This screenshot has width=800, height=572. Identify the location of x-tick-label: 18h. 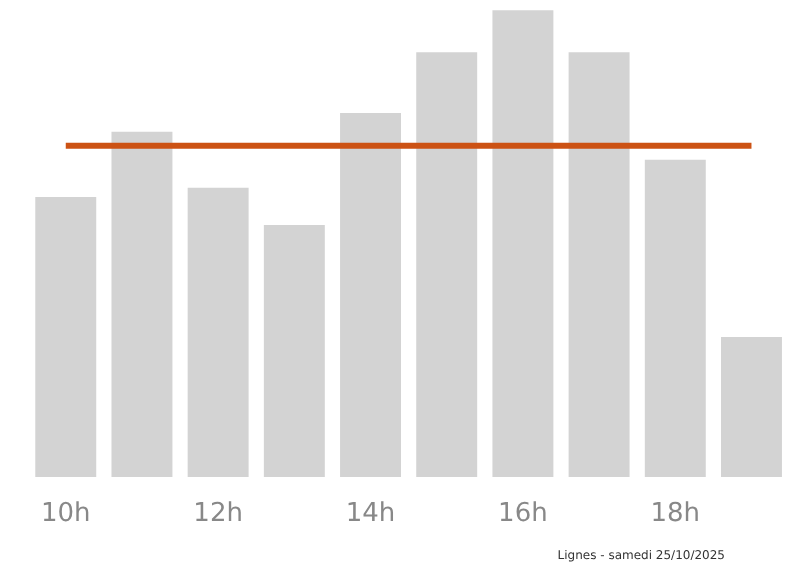
(675, 514).